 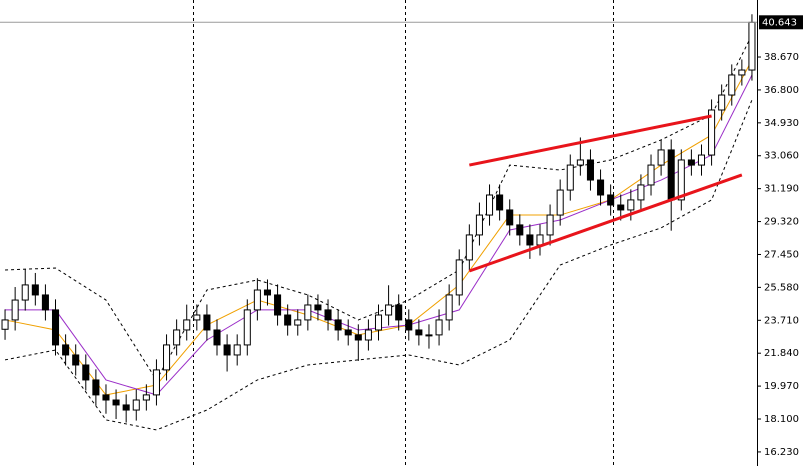 I want to click on y-tick-label: 36.800, so click(x=781, y=90).